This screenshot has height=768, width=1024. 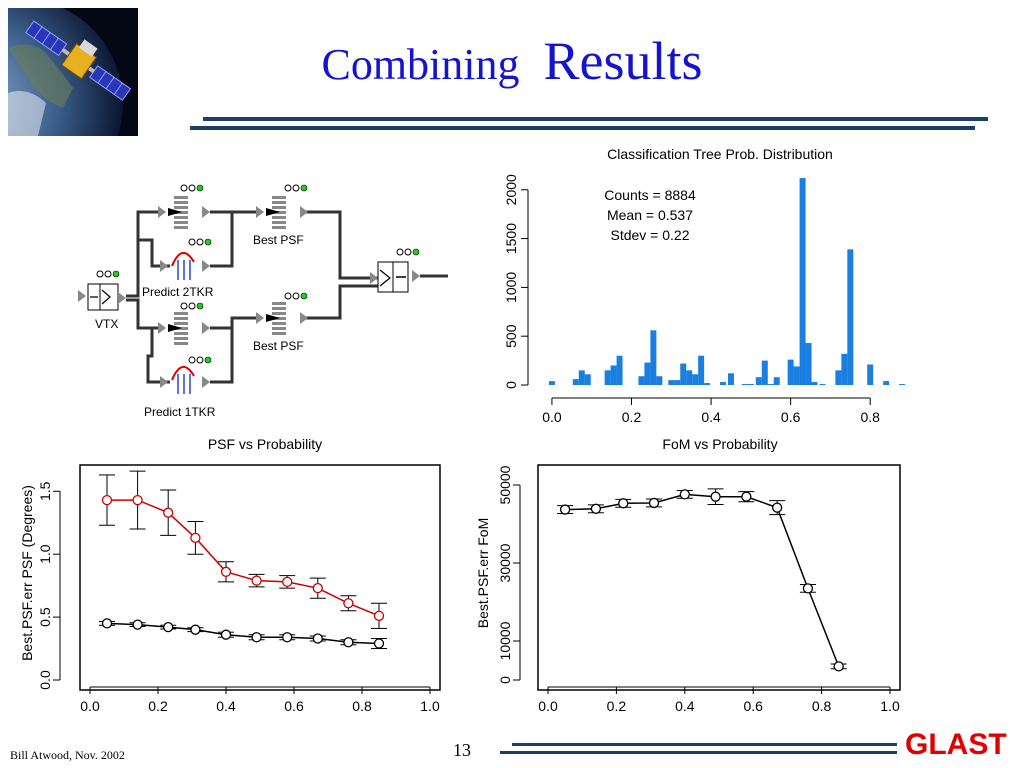 I want to click on fom-series-line, so click(x=702, y=580).